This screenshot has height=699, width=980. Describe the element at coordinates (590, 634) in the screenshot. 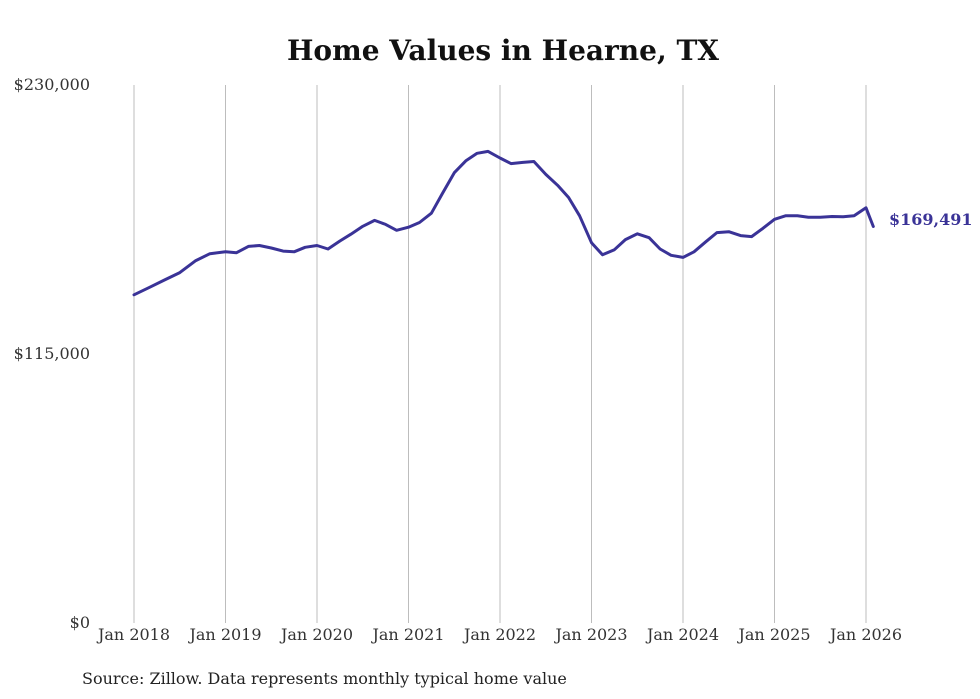

I see `x-tick-label: Jan 2023` at that location.